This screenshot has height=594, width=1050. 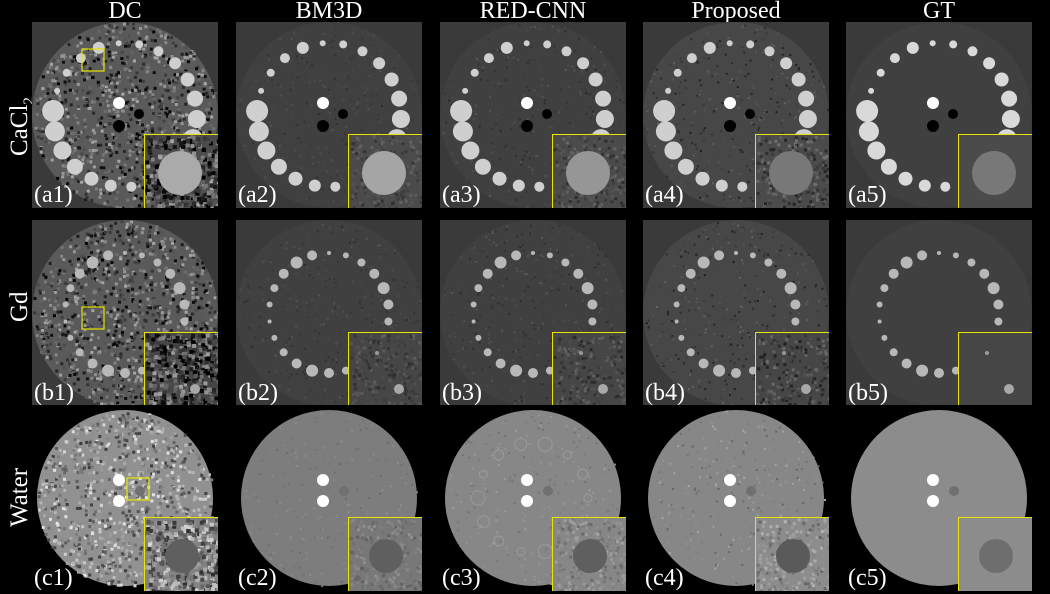 What do you see at coordinates (329, 313) in the screenshot?
I see `image-panel-b2: (b2)` at bounding box center [329, 313].